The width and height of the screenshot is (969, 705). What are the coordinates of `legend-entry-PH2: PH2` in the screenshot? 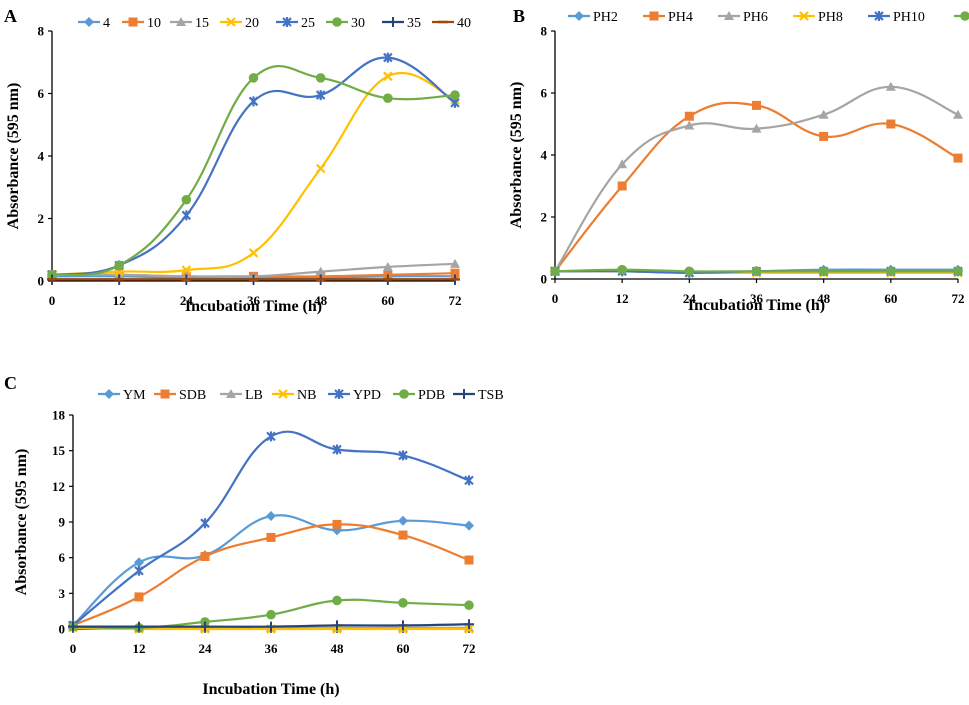 It's located at (593, 17).